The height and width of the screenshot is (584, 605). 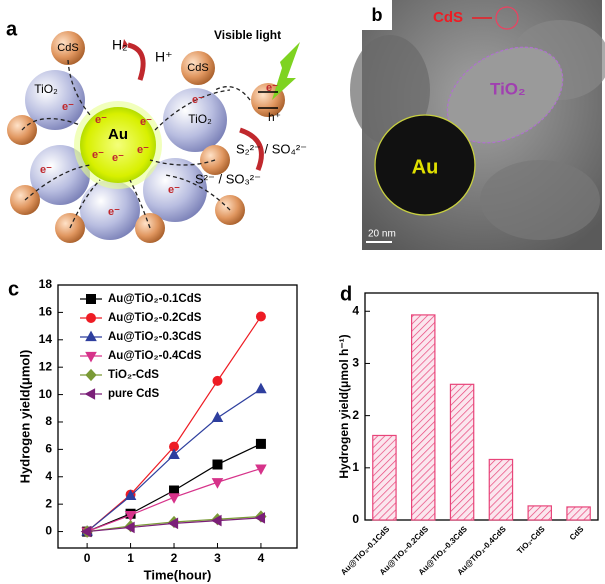 What do you see at coordinates (178, 574) in the screenshot?
I see `x-axis-label: Time(hour)` at bounding box center [178, 574].